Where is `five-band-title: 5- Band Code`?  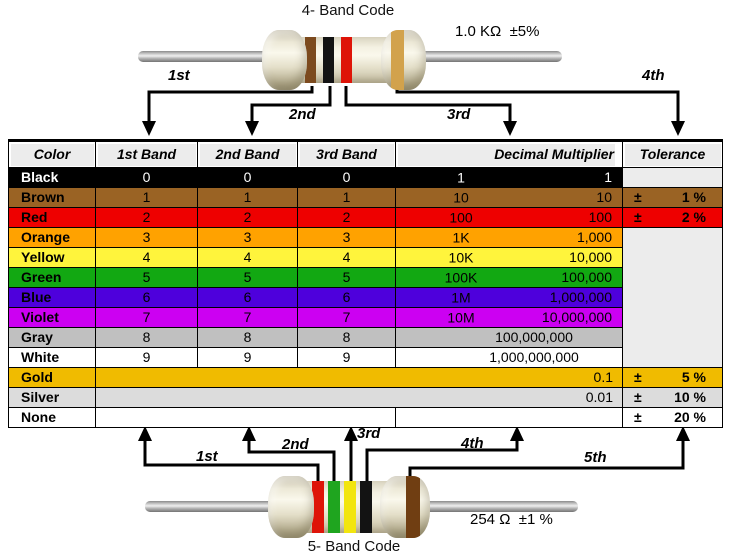 five-band-title: 5- Band Code is located at coordinates (354, 546).